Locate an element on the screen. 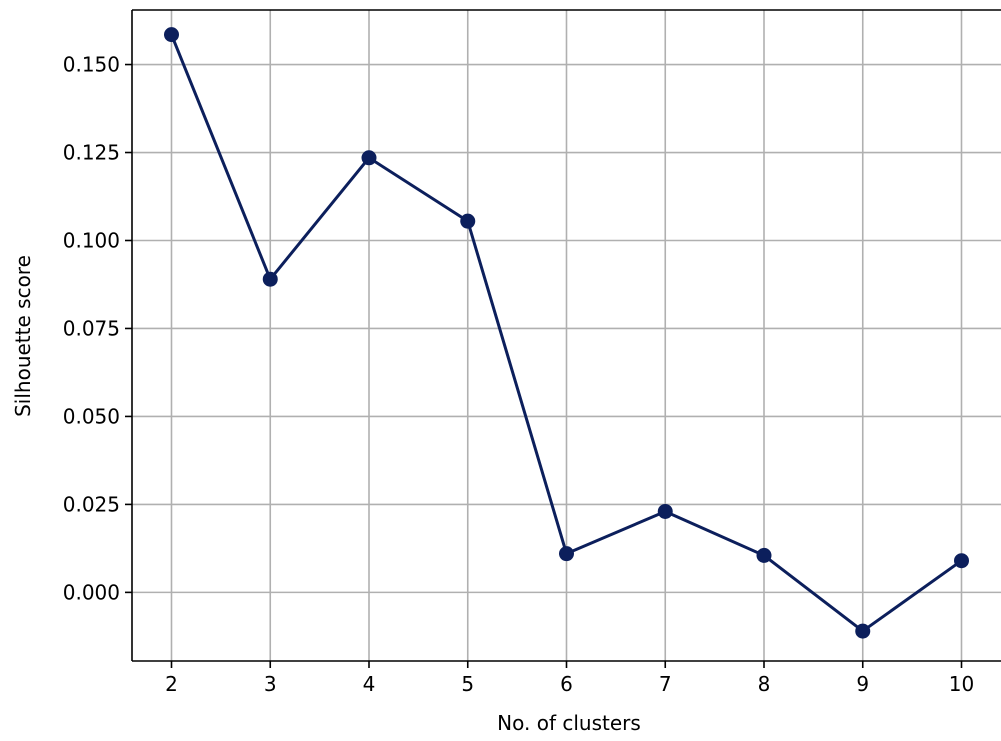 The height and width of the screenshot is (741, 1001). y-tick-label: 0.150 is located at coordinates (91, 65).